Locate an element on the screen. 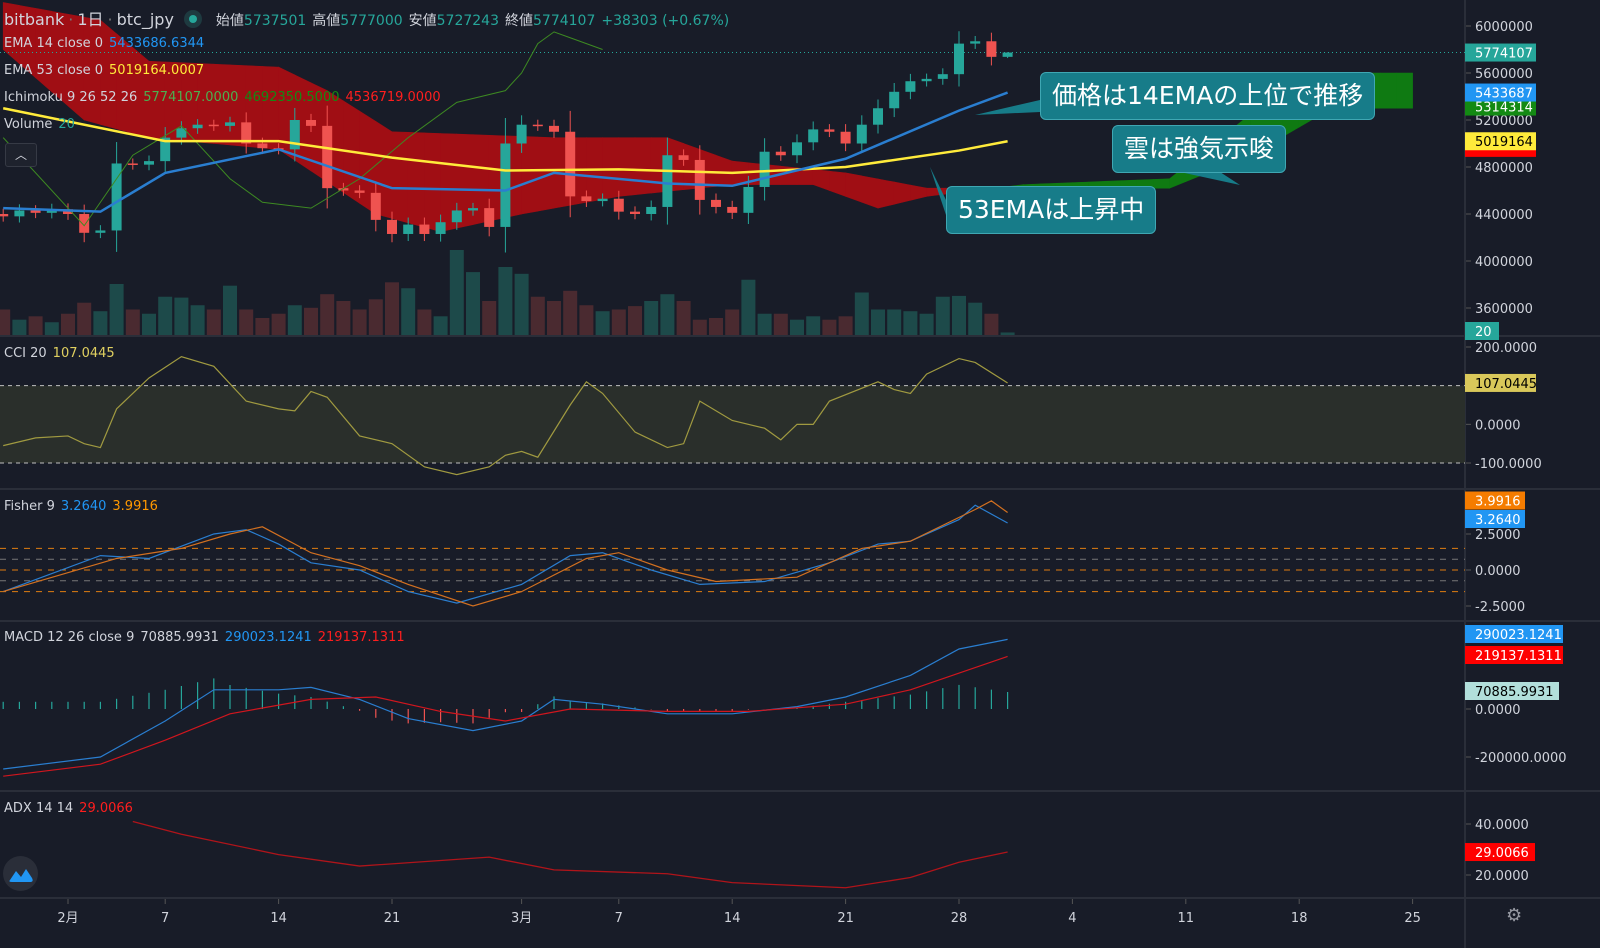 This screenshot has width=1600, height=948. market-status-icon is located at coordinates (192, 19).